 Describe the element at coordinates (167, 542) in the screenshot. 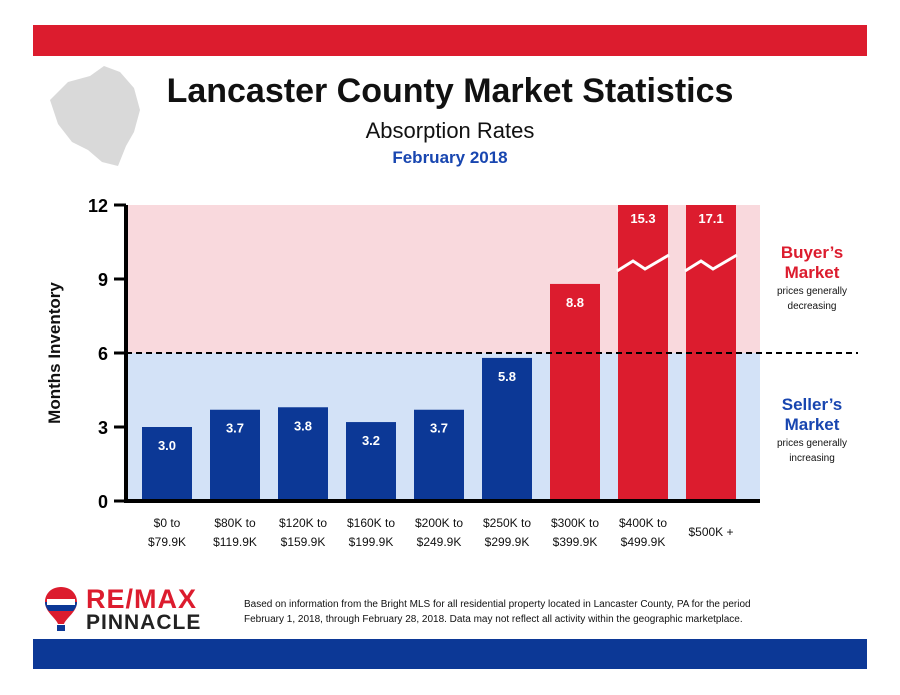

I see `x-tick-label: $79.9K` at that location.